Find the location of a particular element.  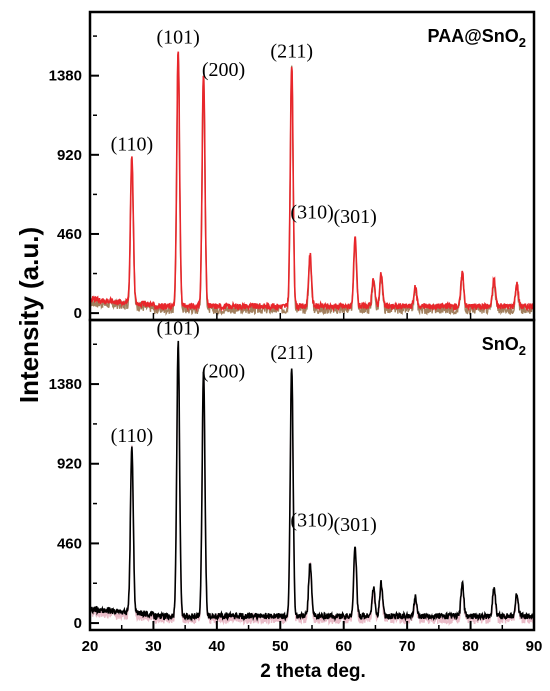

x-tick-label: 70 is located at coordinates (407, 646).